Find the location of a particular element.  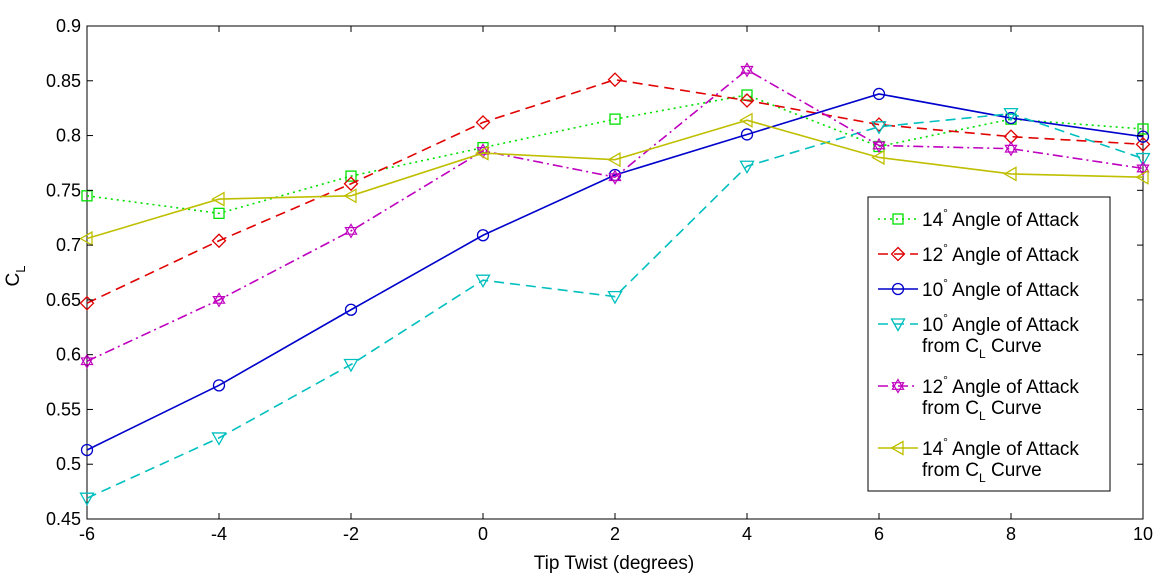

y-tick-label: 0.9 is located at coordinates (68, 26).